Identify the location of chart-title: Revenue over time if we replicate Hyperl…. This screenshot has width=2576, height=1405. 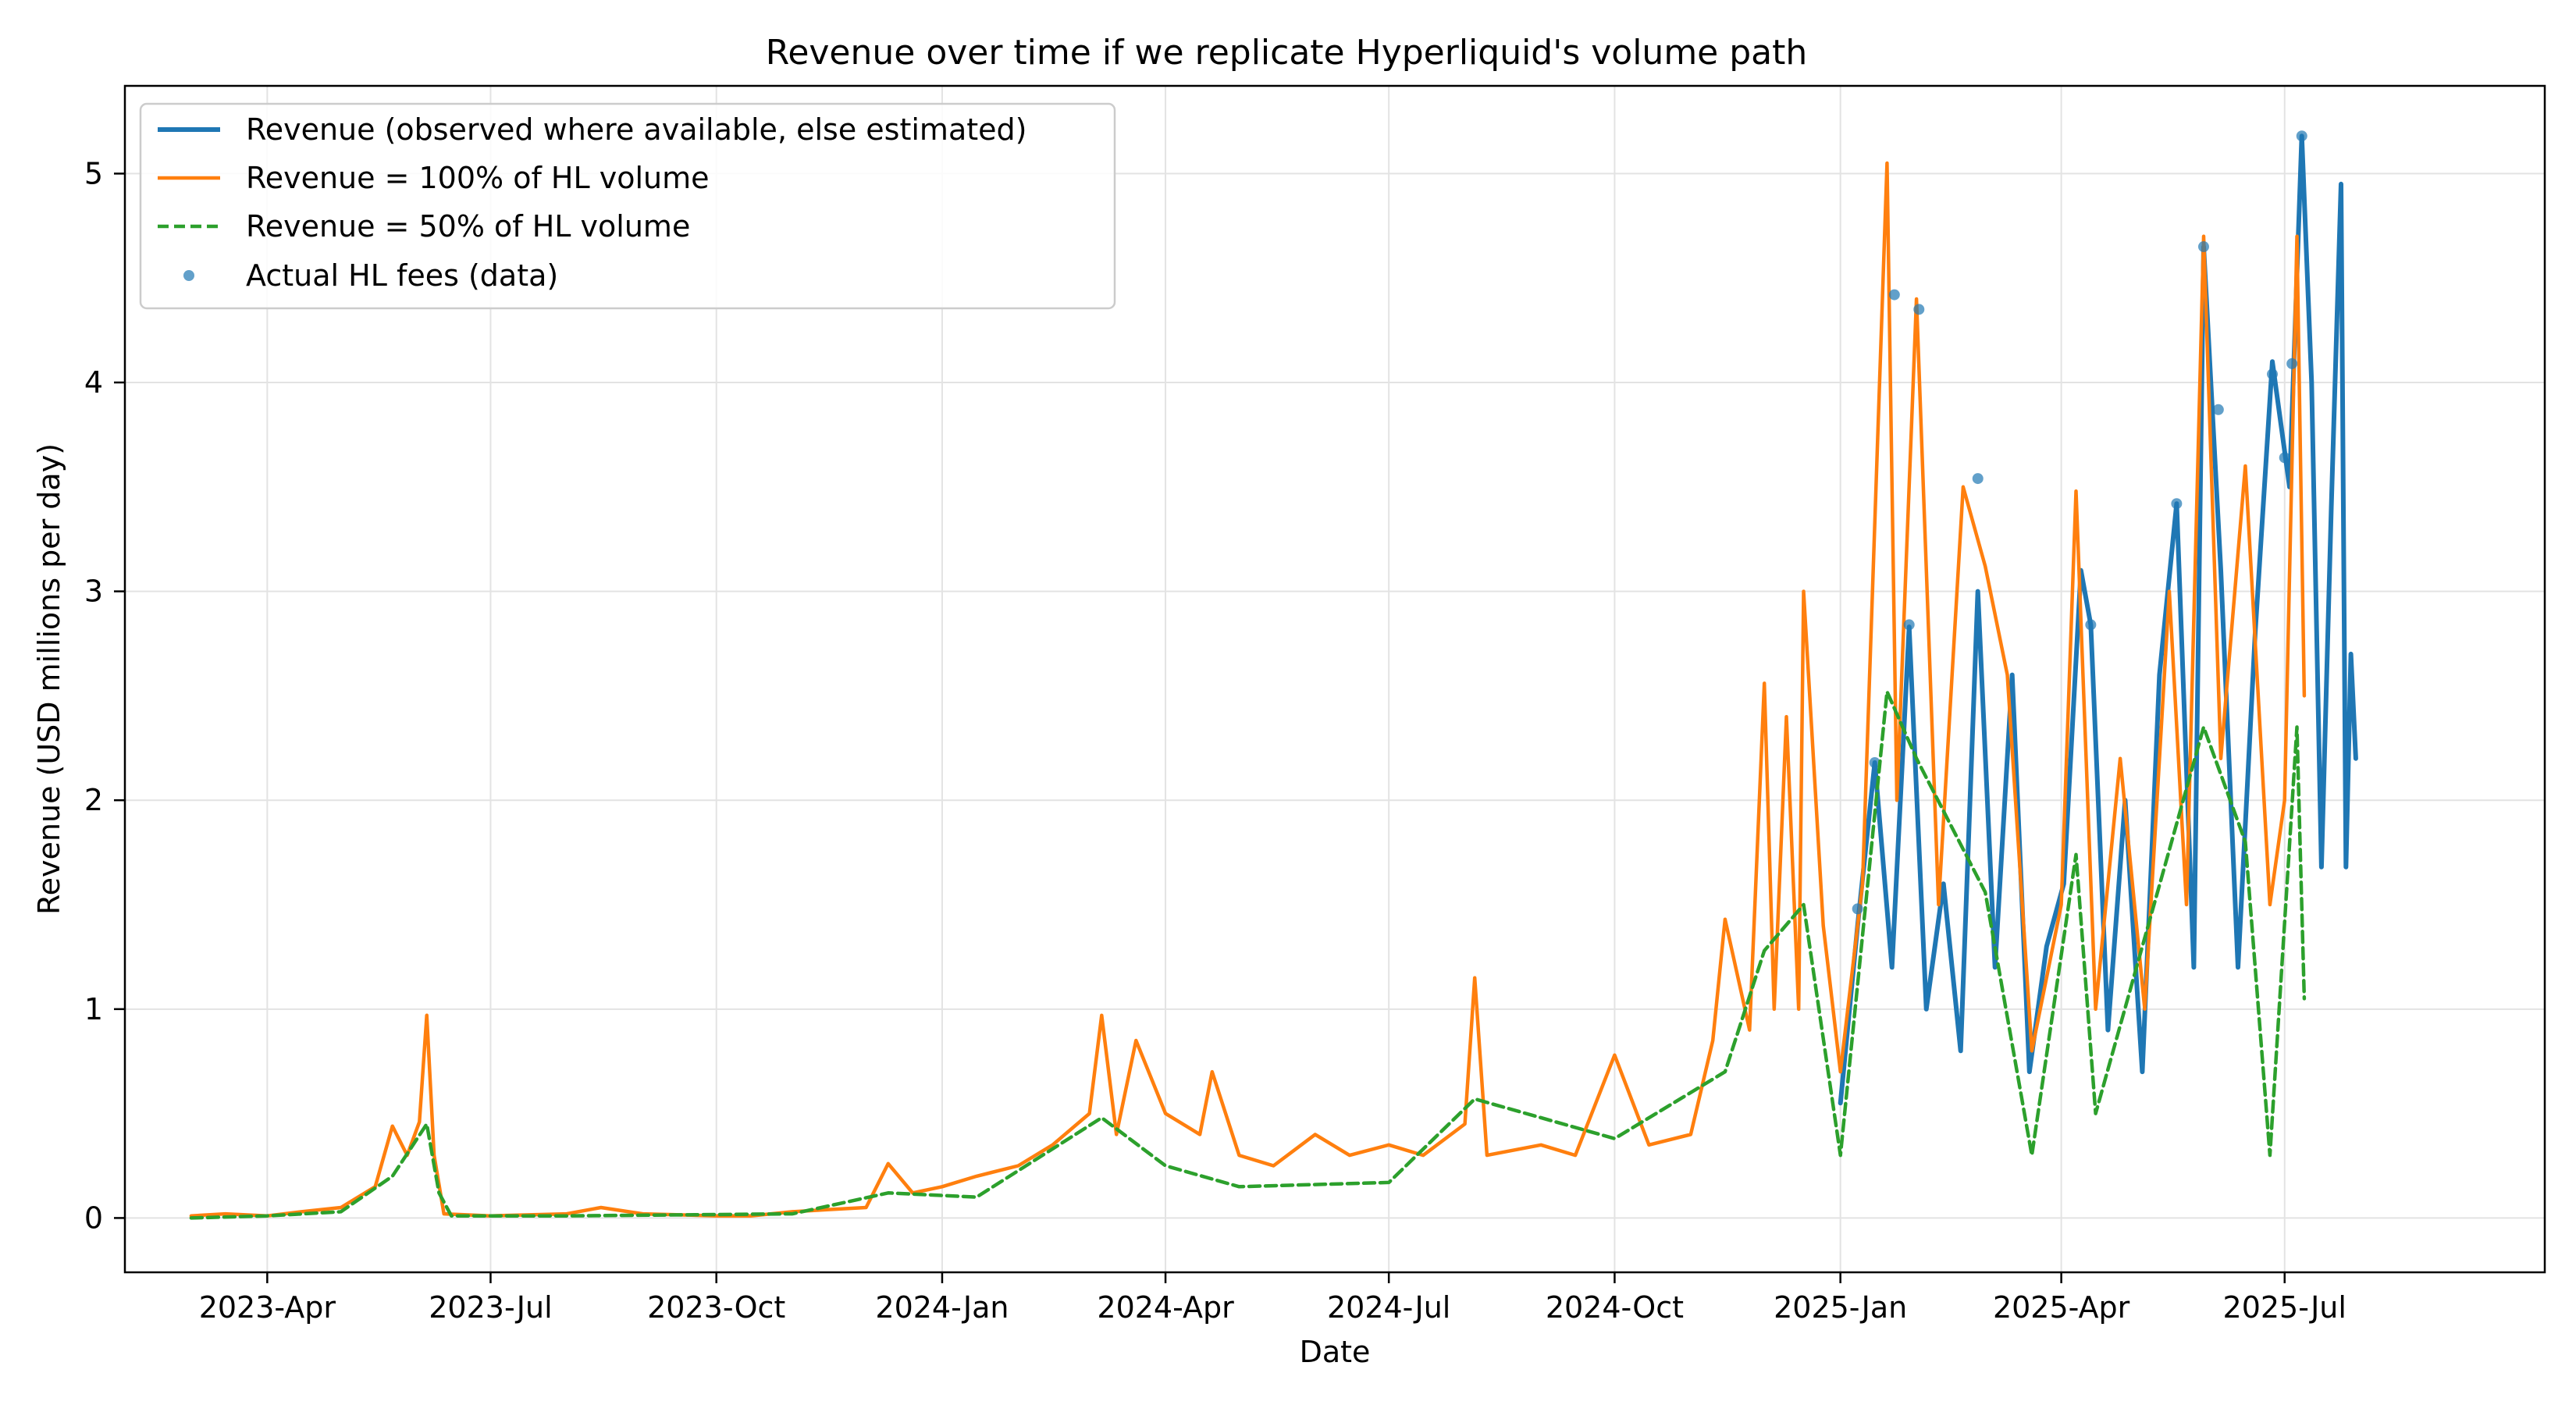
(1287, 53).